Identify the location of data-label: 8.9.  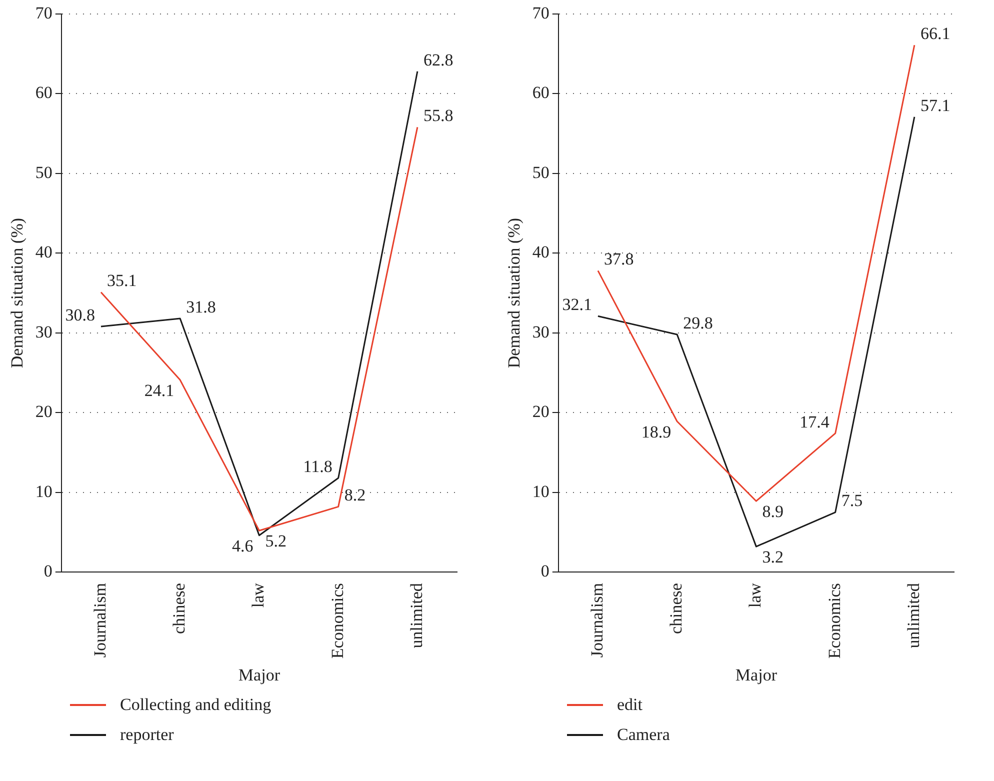
(773, 512).